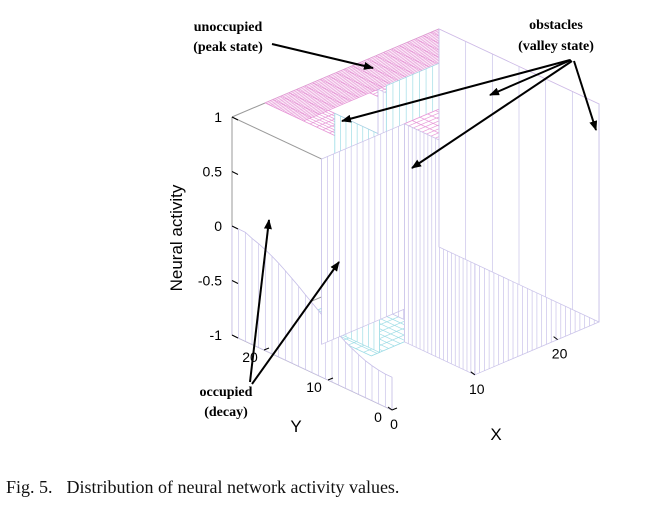 The image size is (667, 517). Describe the element at coordinates (250, 357) in the screenshot. I see `y-tick-label: 20` at that location.